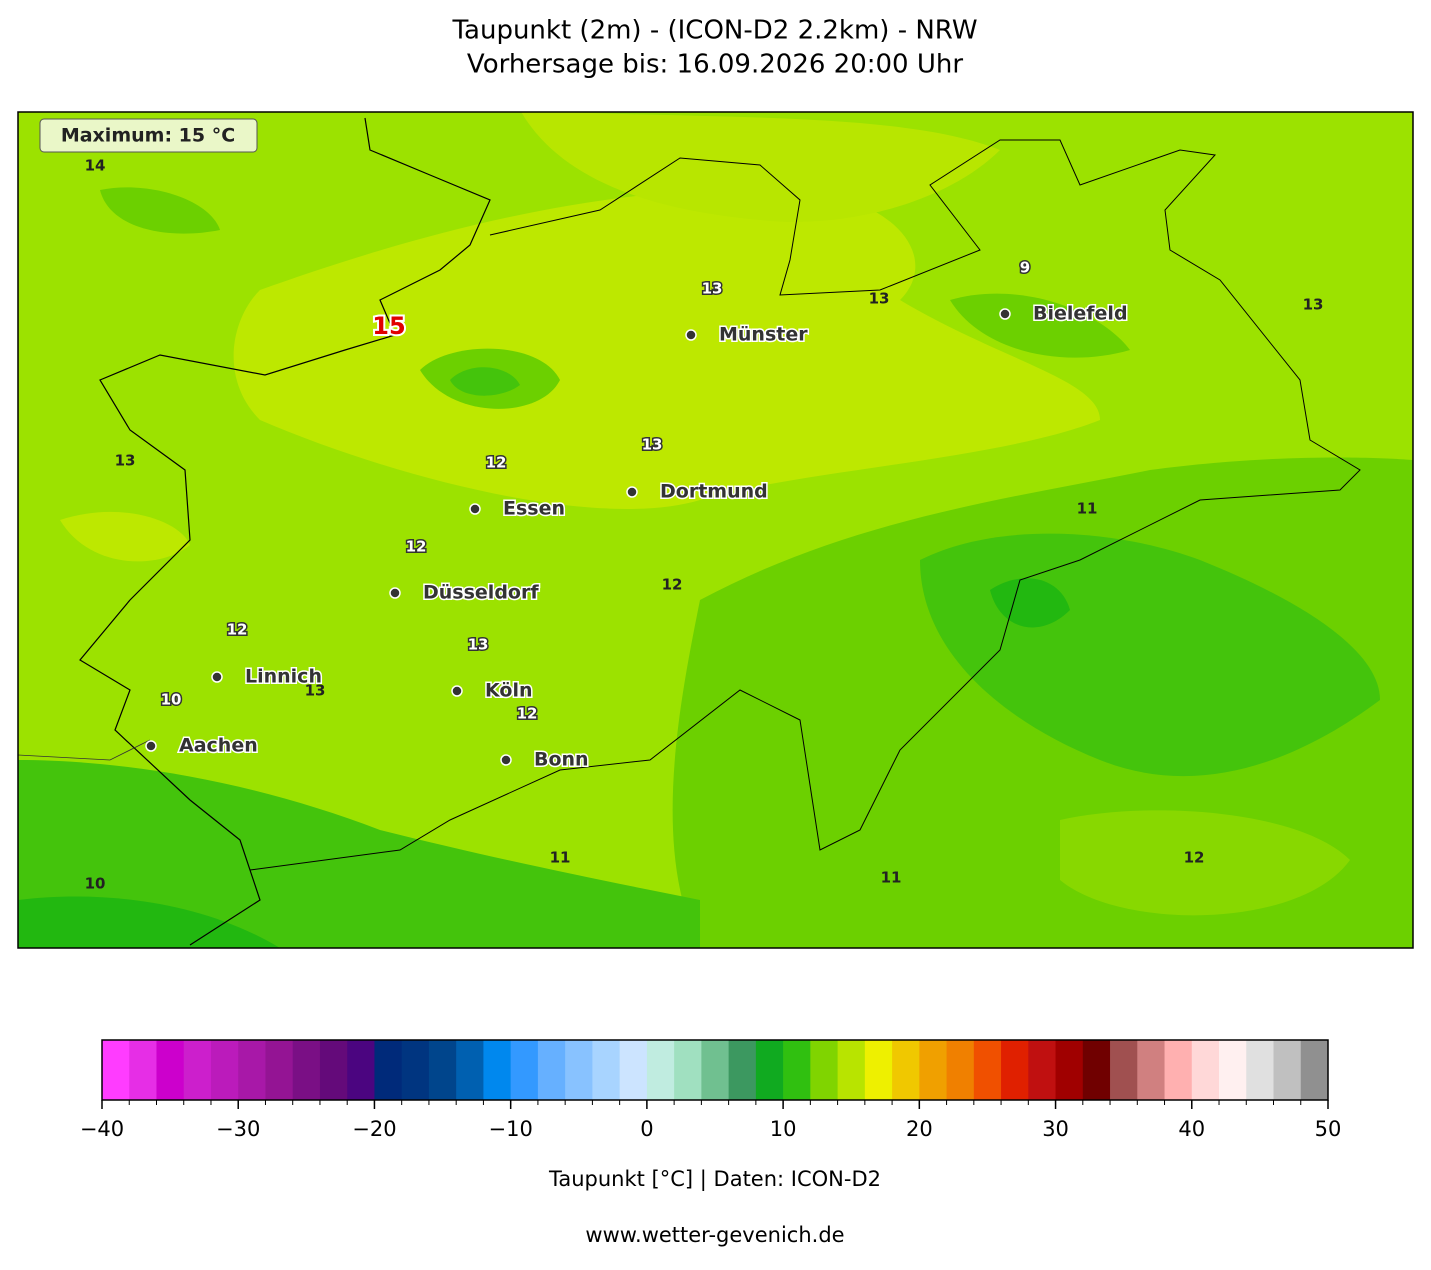  Describe the element at coordinates (1080, 314) in the screenshot. I see `city-name: Bielefeld` at that location.